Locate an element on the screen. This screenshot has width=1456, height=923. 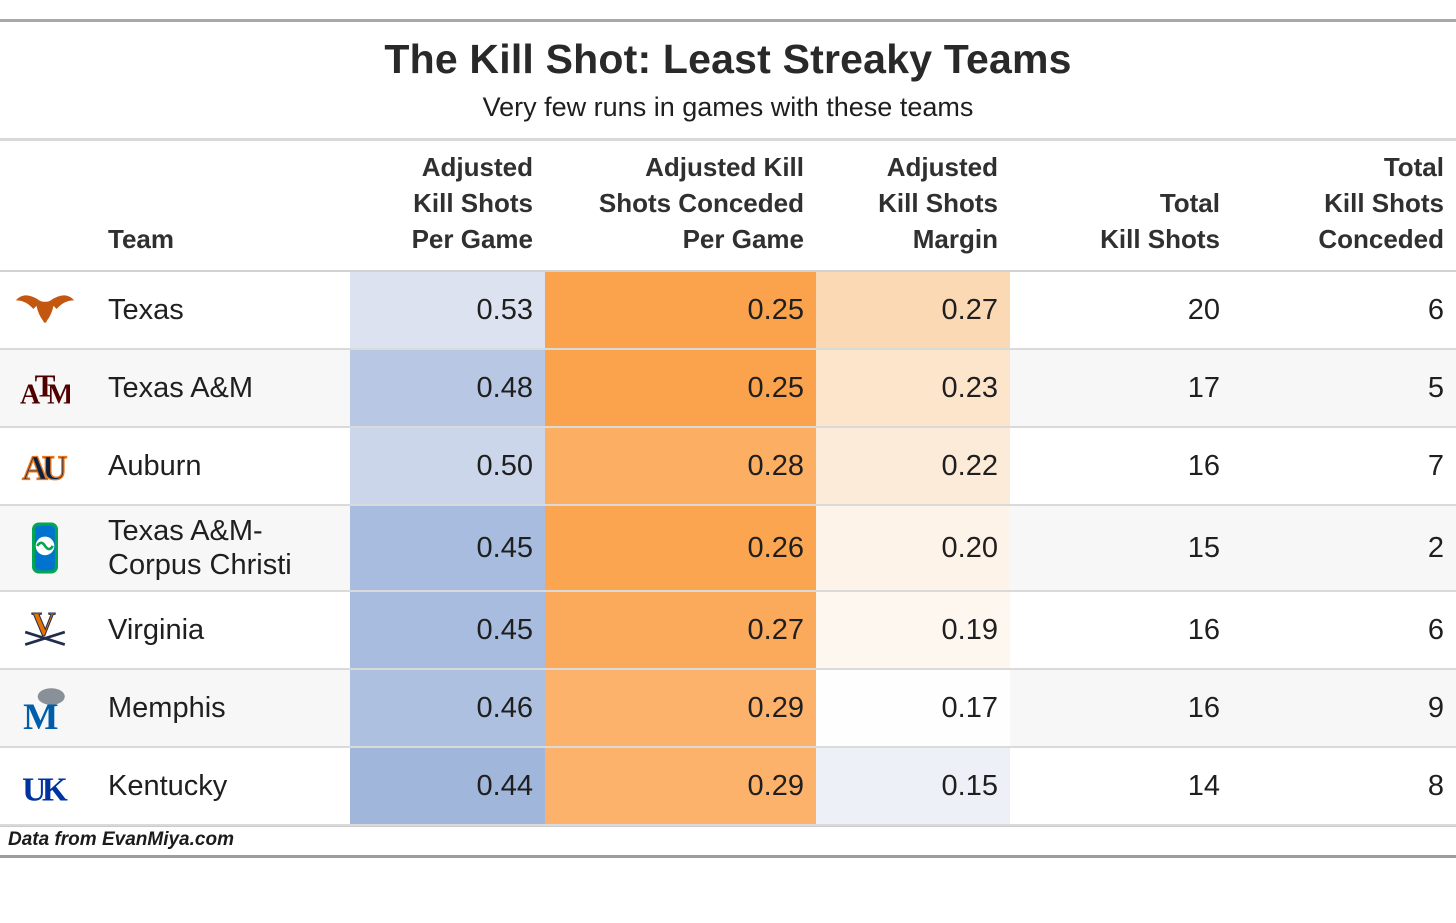
header-total-kill-shots: Total Kill Shots is located at coordinates (1160, 221).